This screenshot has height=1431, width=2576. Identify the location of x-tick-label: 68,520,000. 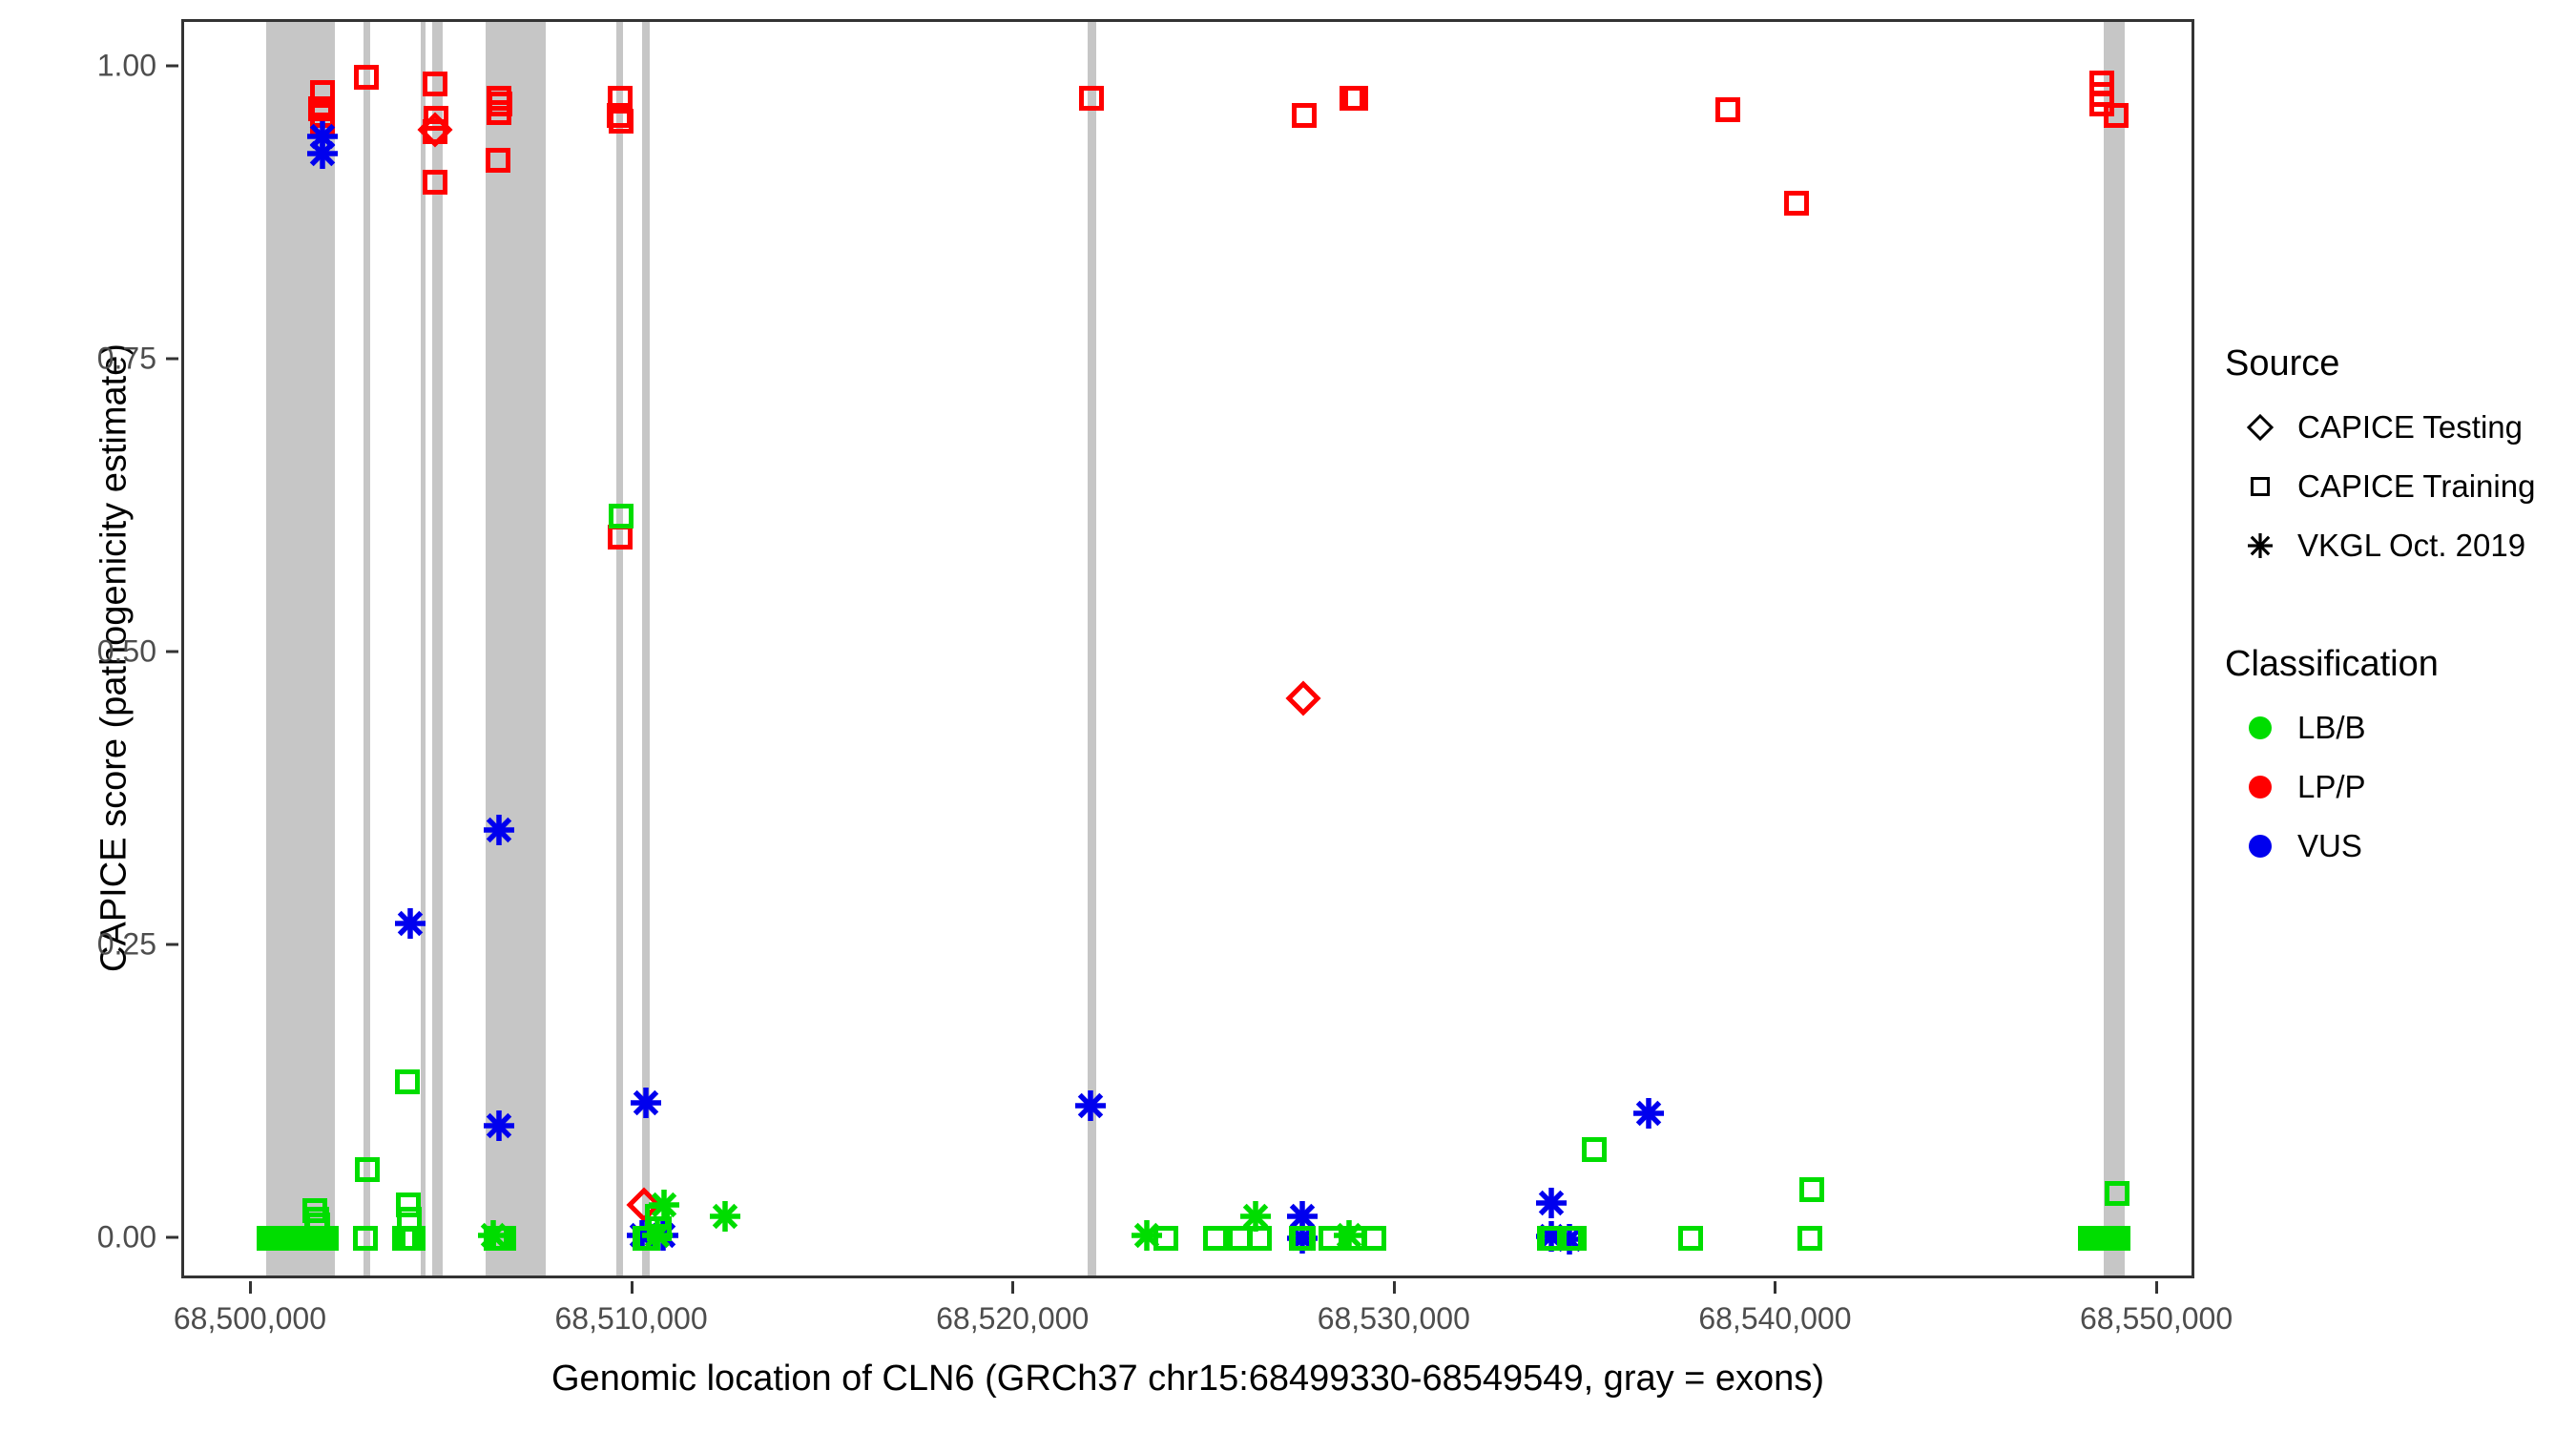
(1013, 1318).